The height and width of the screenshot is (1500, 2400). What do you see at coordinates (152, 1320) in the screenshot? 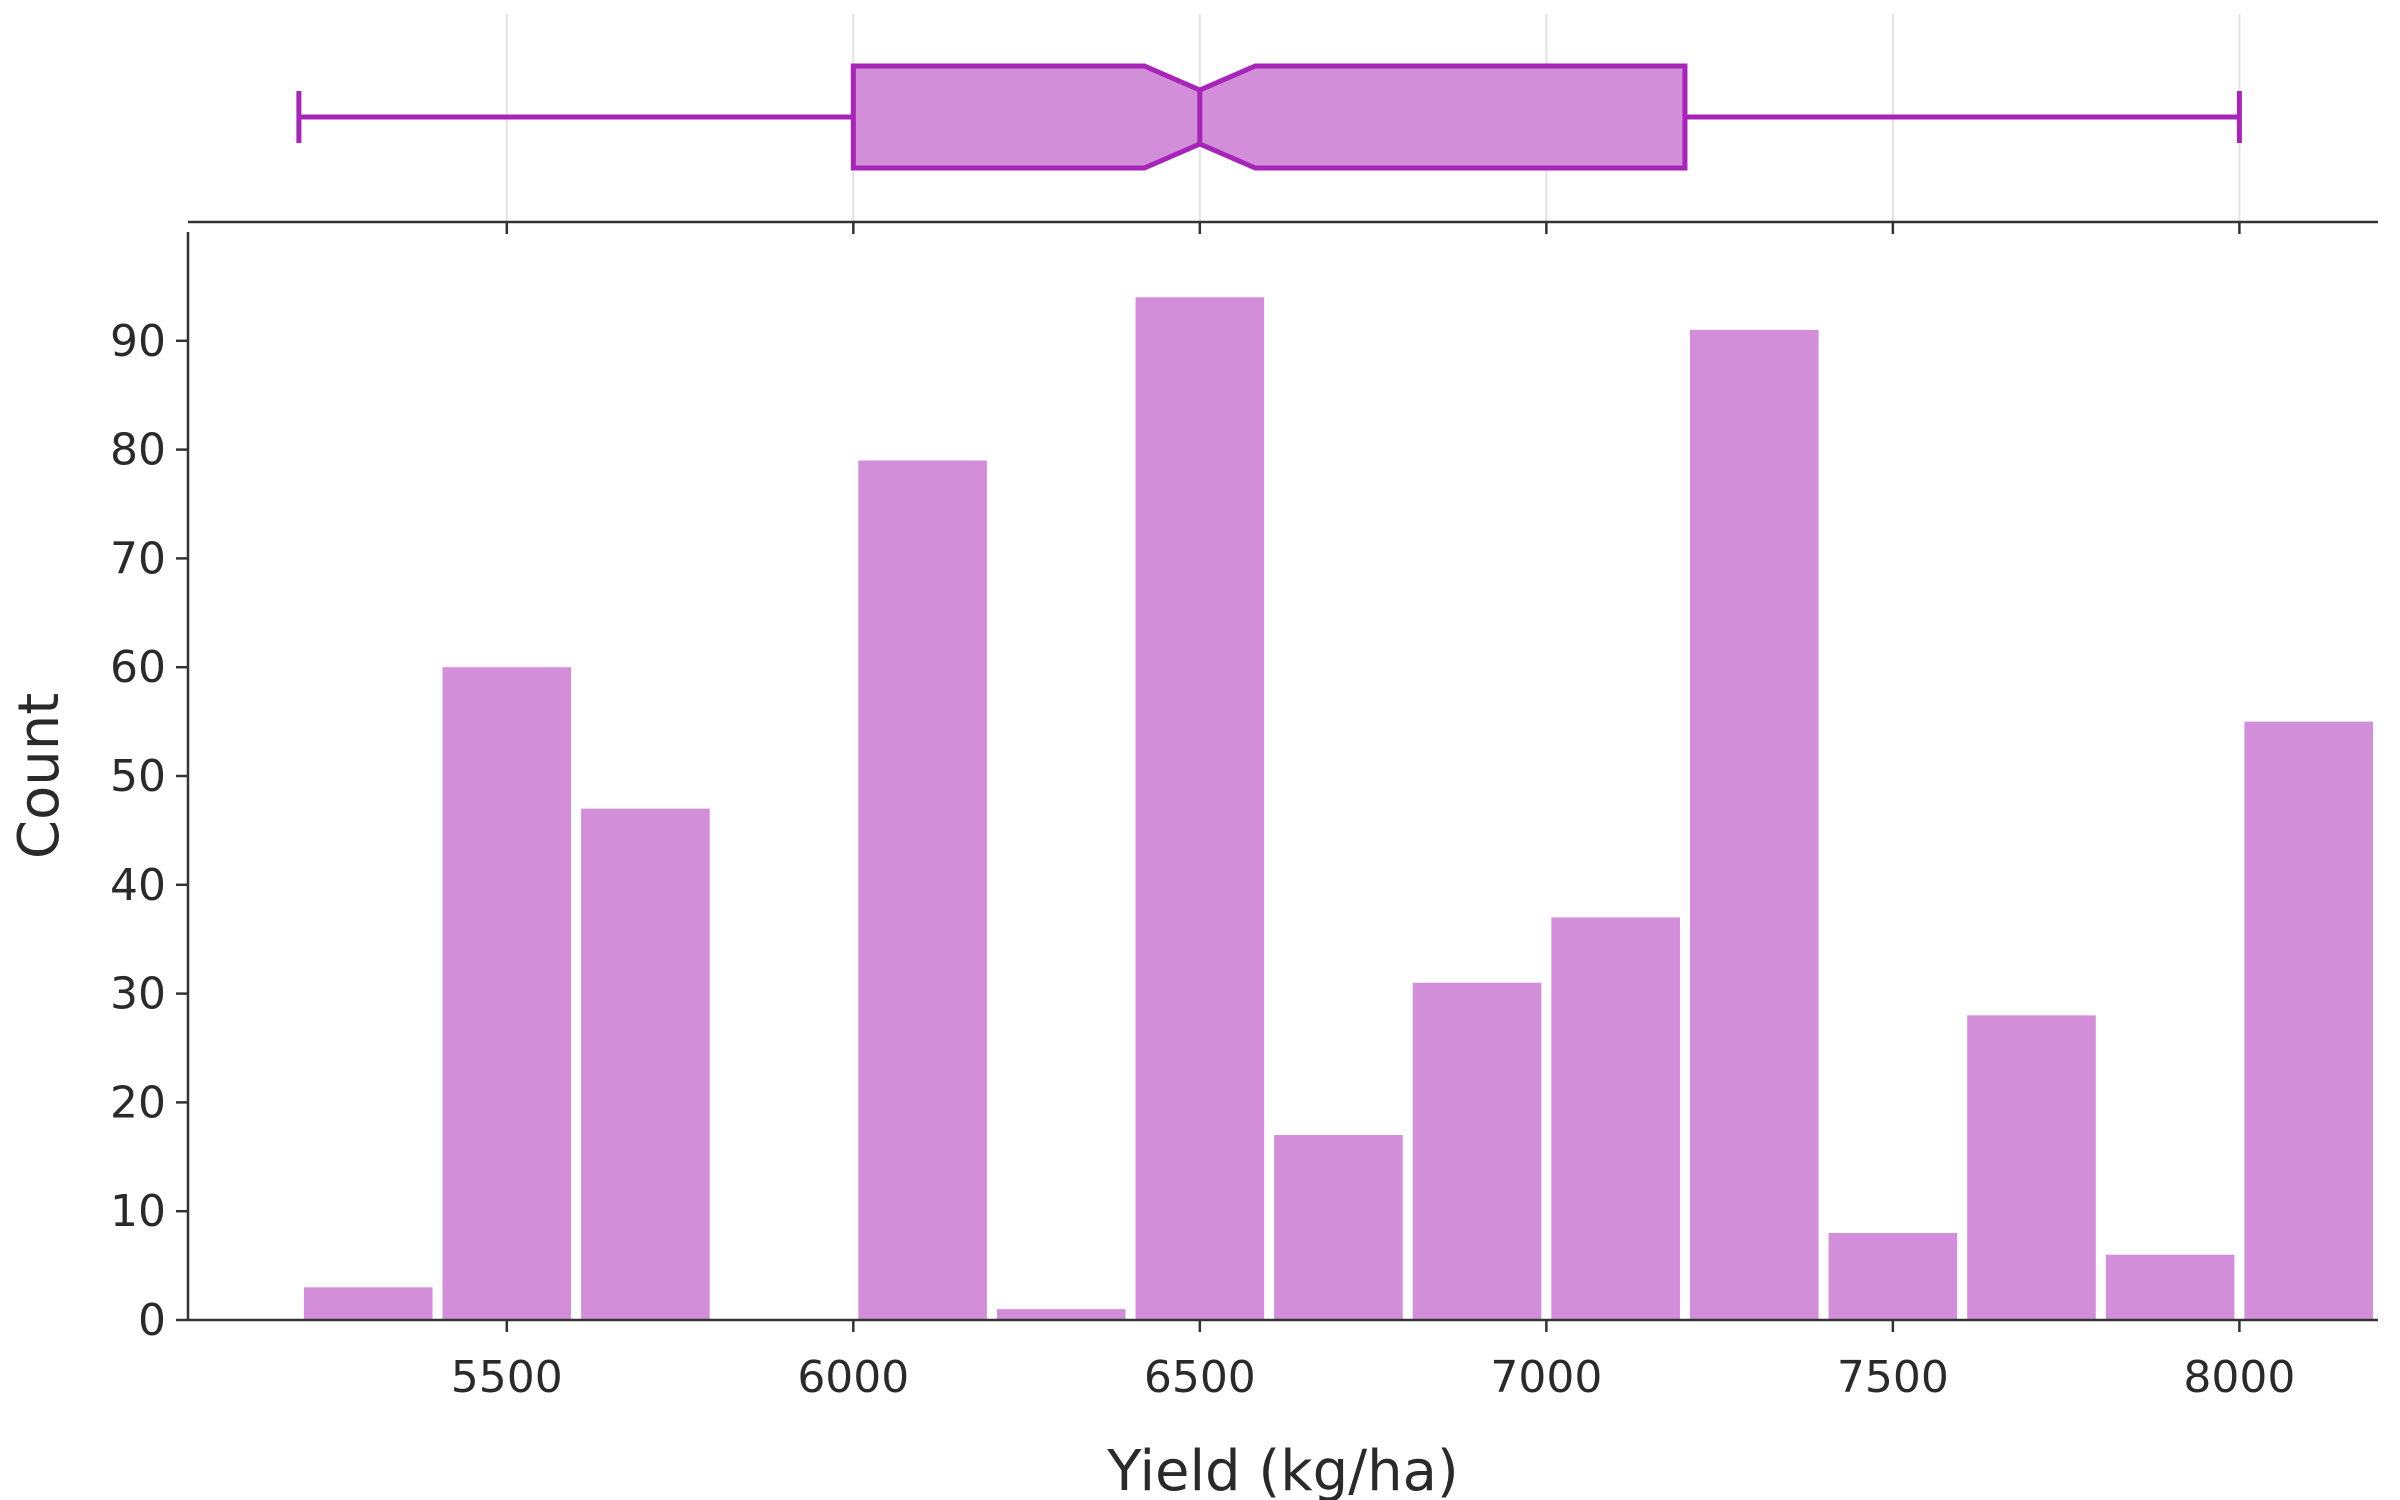
I see `y-tick-label-0: 0` at bounding box center [152, 1320].